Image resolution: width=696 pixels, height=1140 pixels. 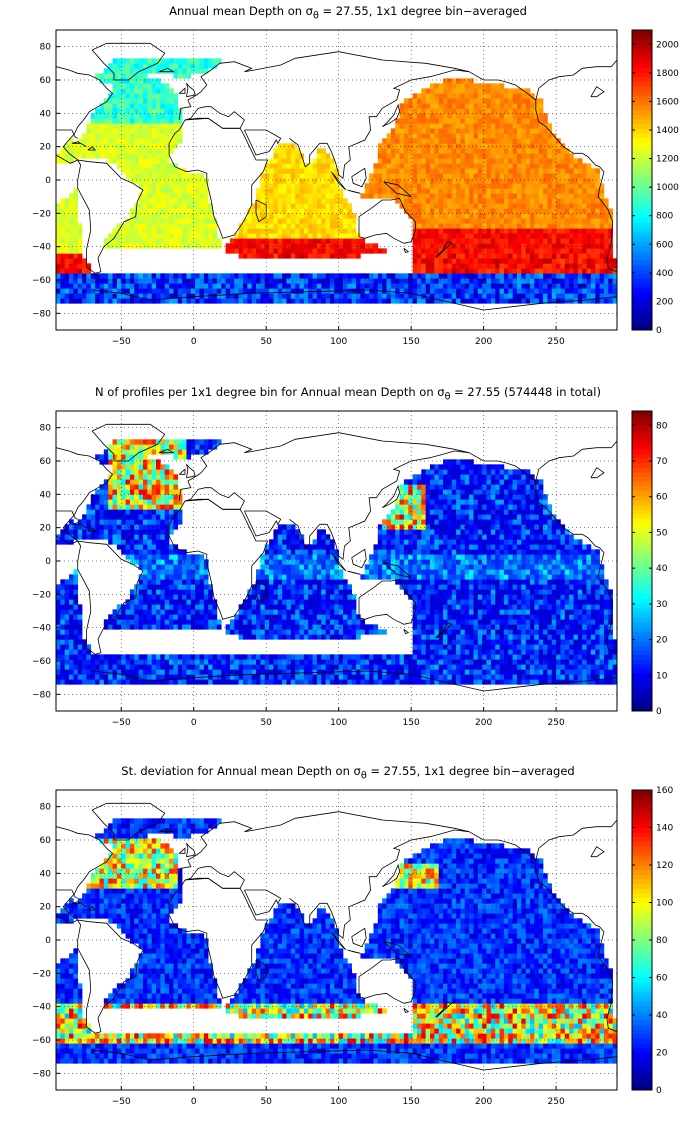 What do you see at coordinates (664, 217) in the screenshot?
I see `colorbar-tick-label: 800` at bounding box center [664, 217].